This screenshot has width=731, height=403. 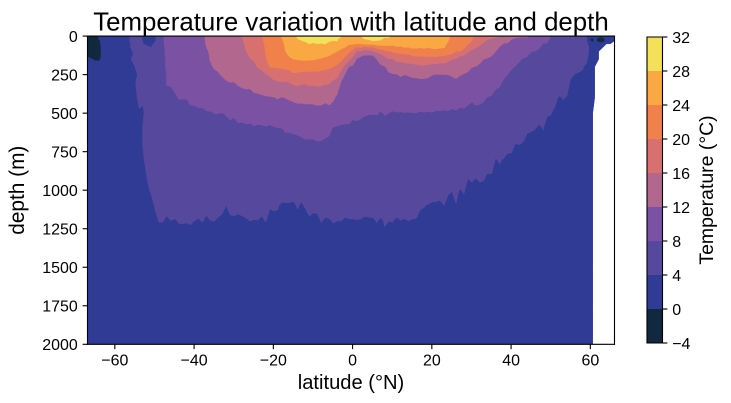 I want to click on svg-text: −40, so click(x=194, y=361).